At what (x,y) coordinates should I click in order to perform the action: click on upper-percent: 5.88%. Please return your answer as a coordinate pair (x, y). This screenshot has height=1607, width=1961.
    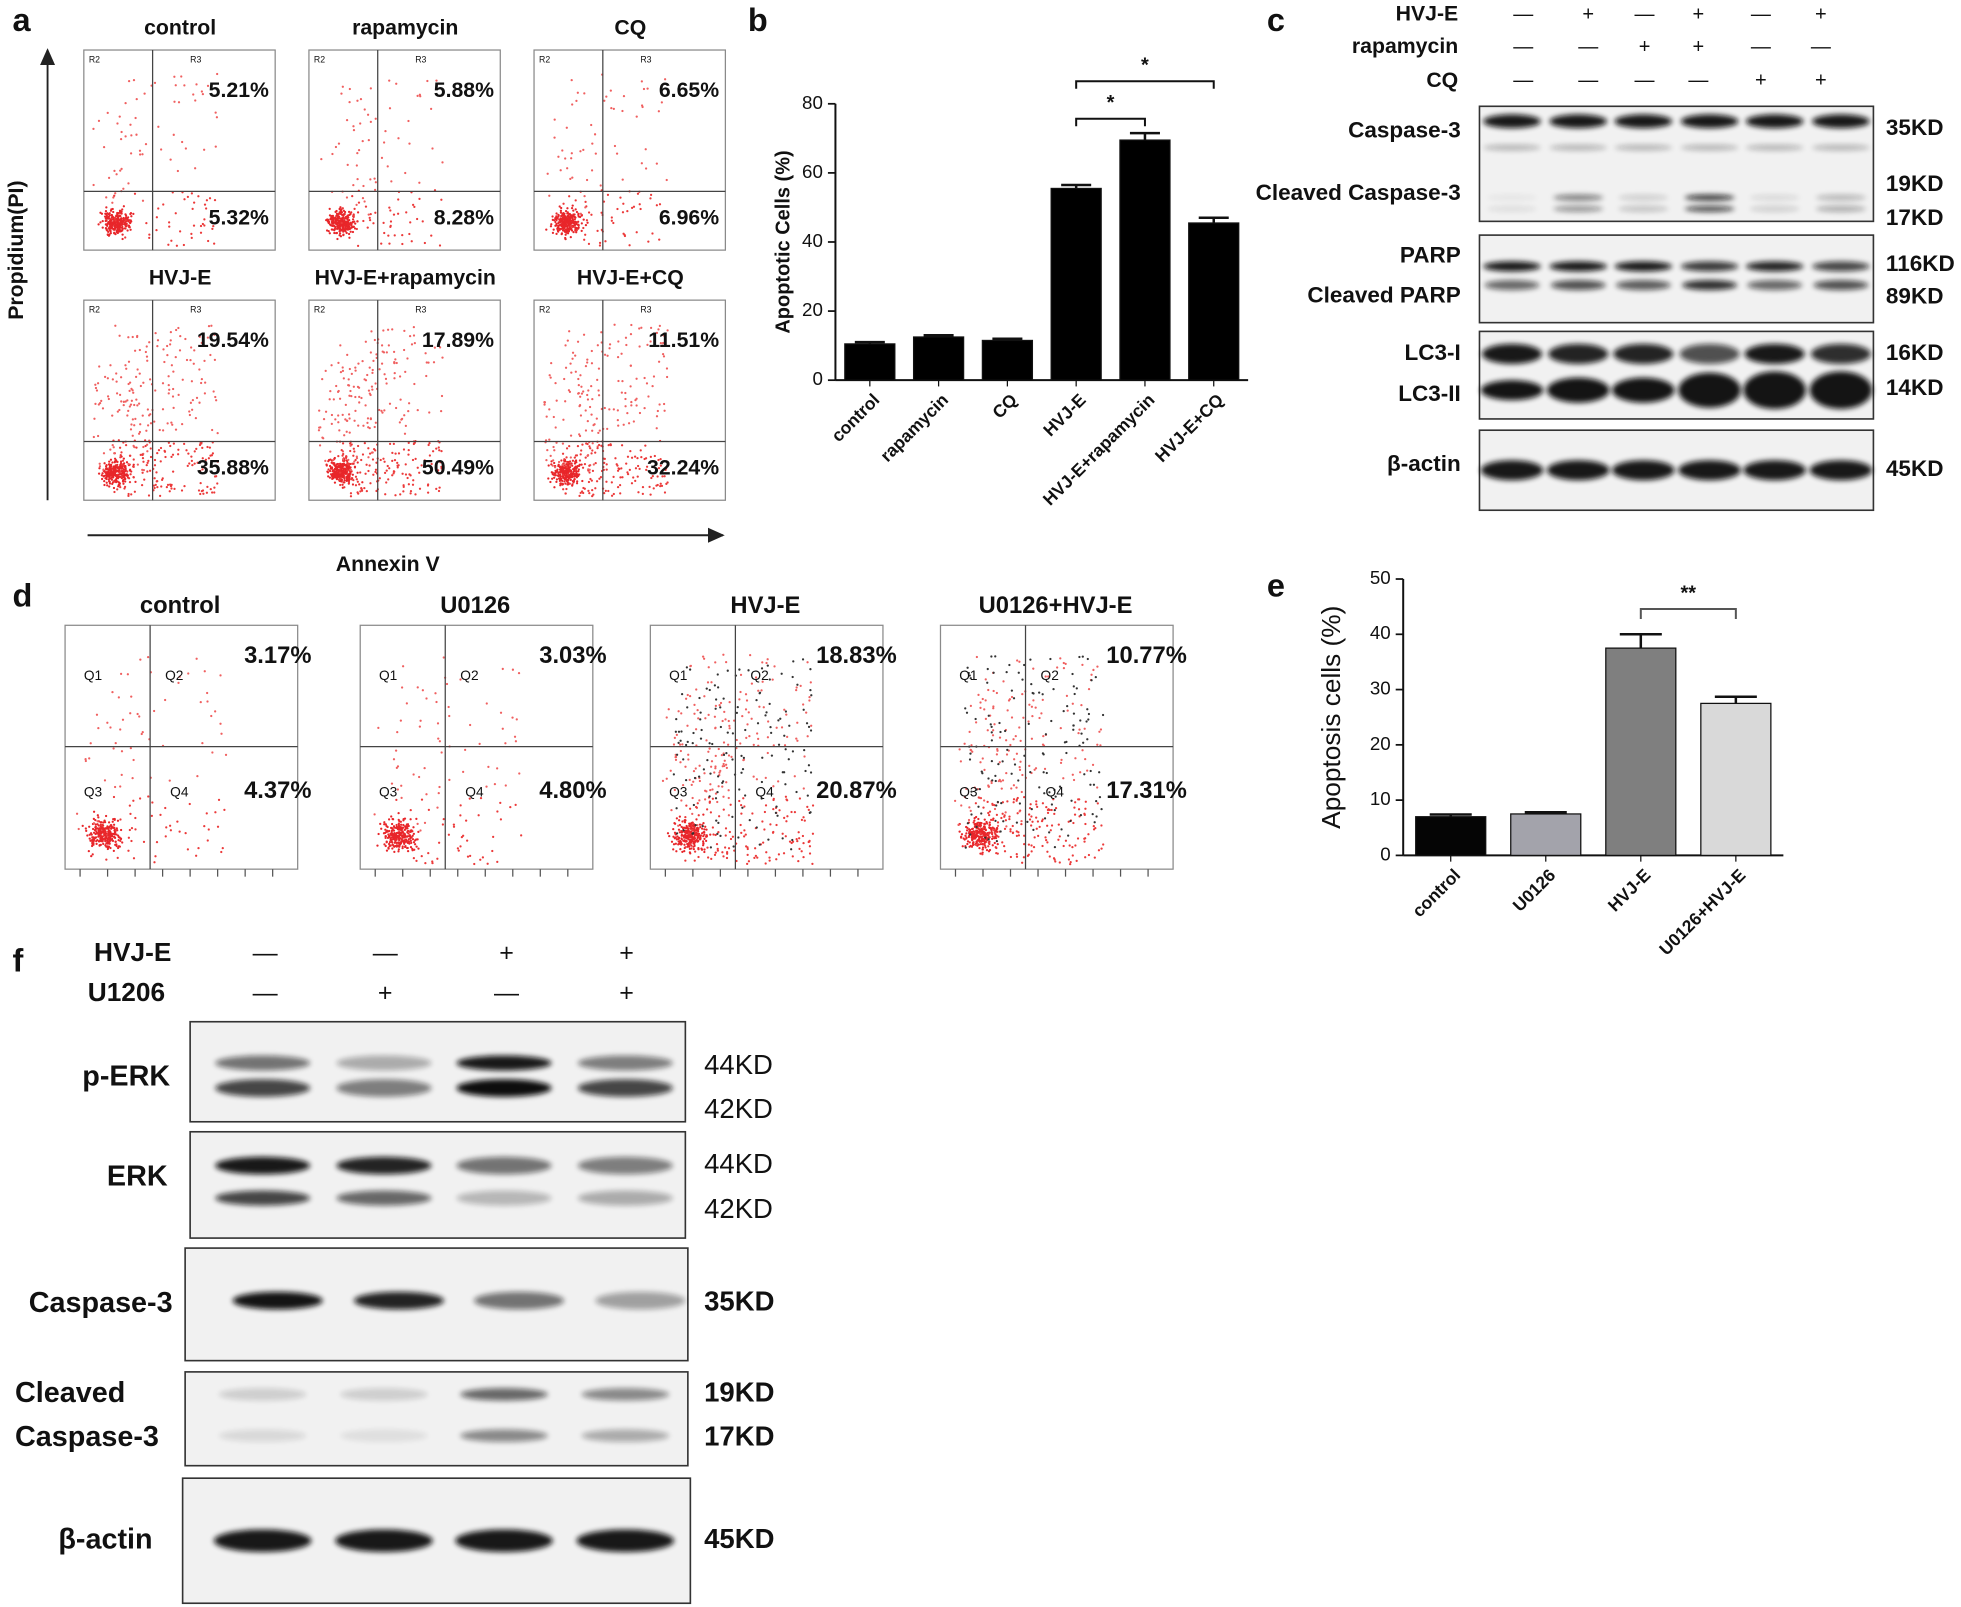
    Looking at the image, I should click on (464, 90).